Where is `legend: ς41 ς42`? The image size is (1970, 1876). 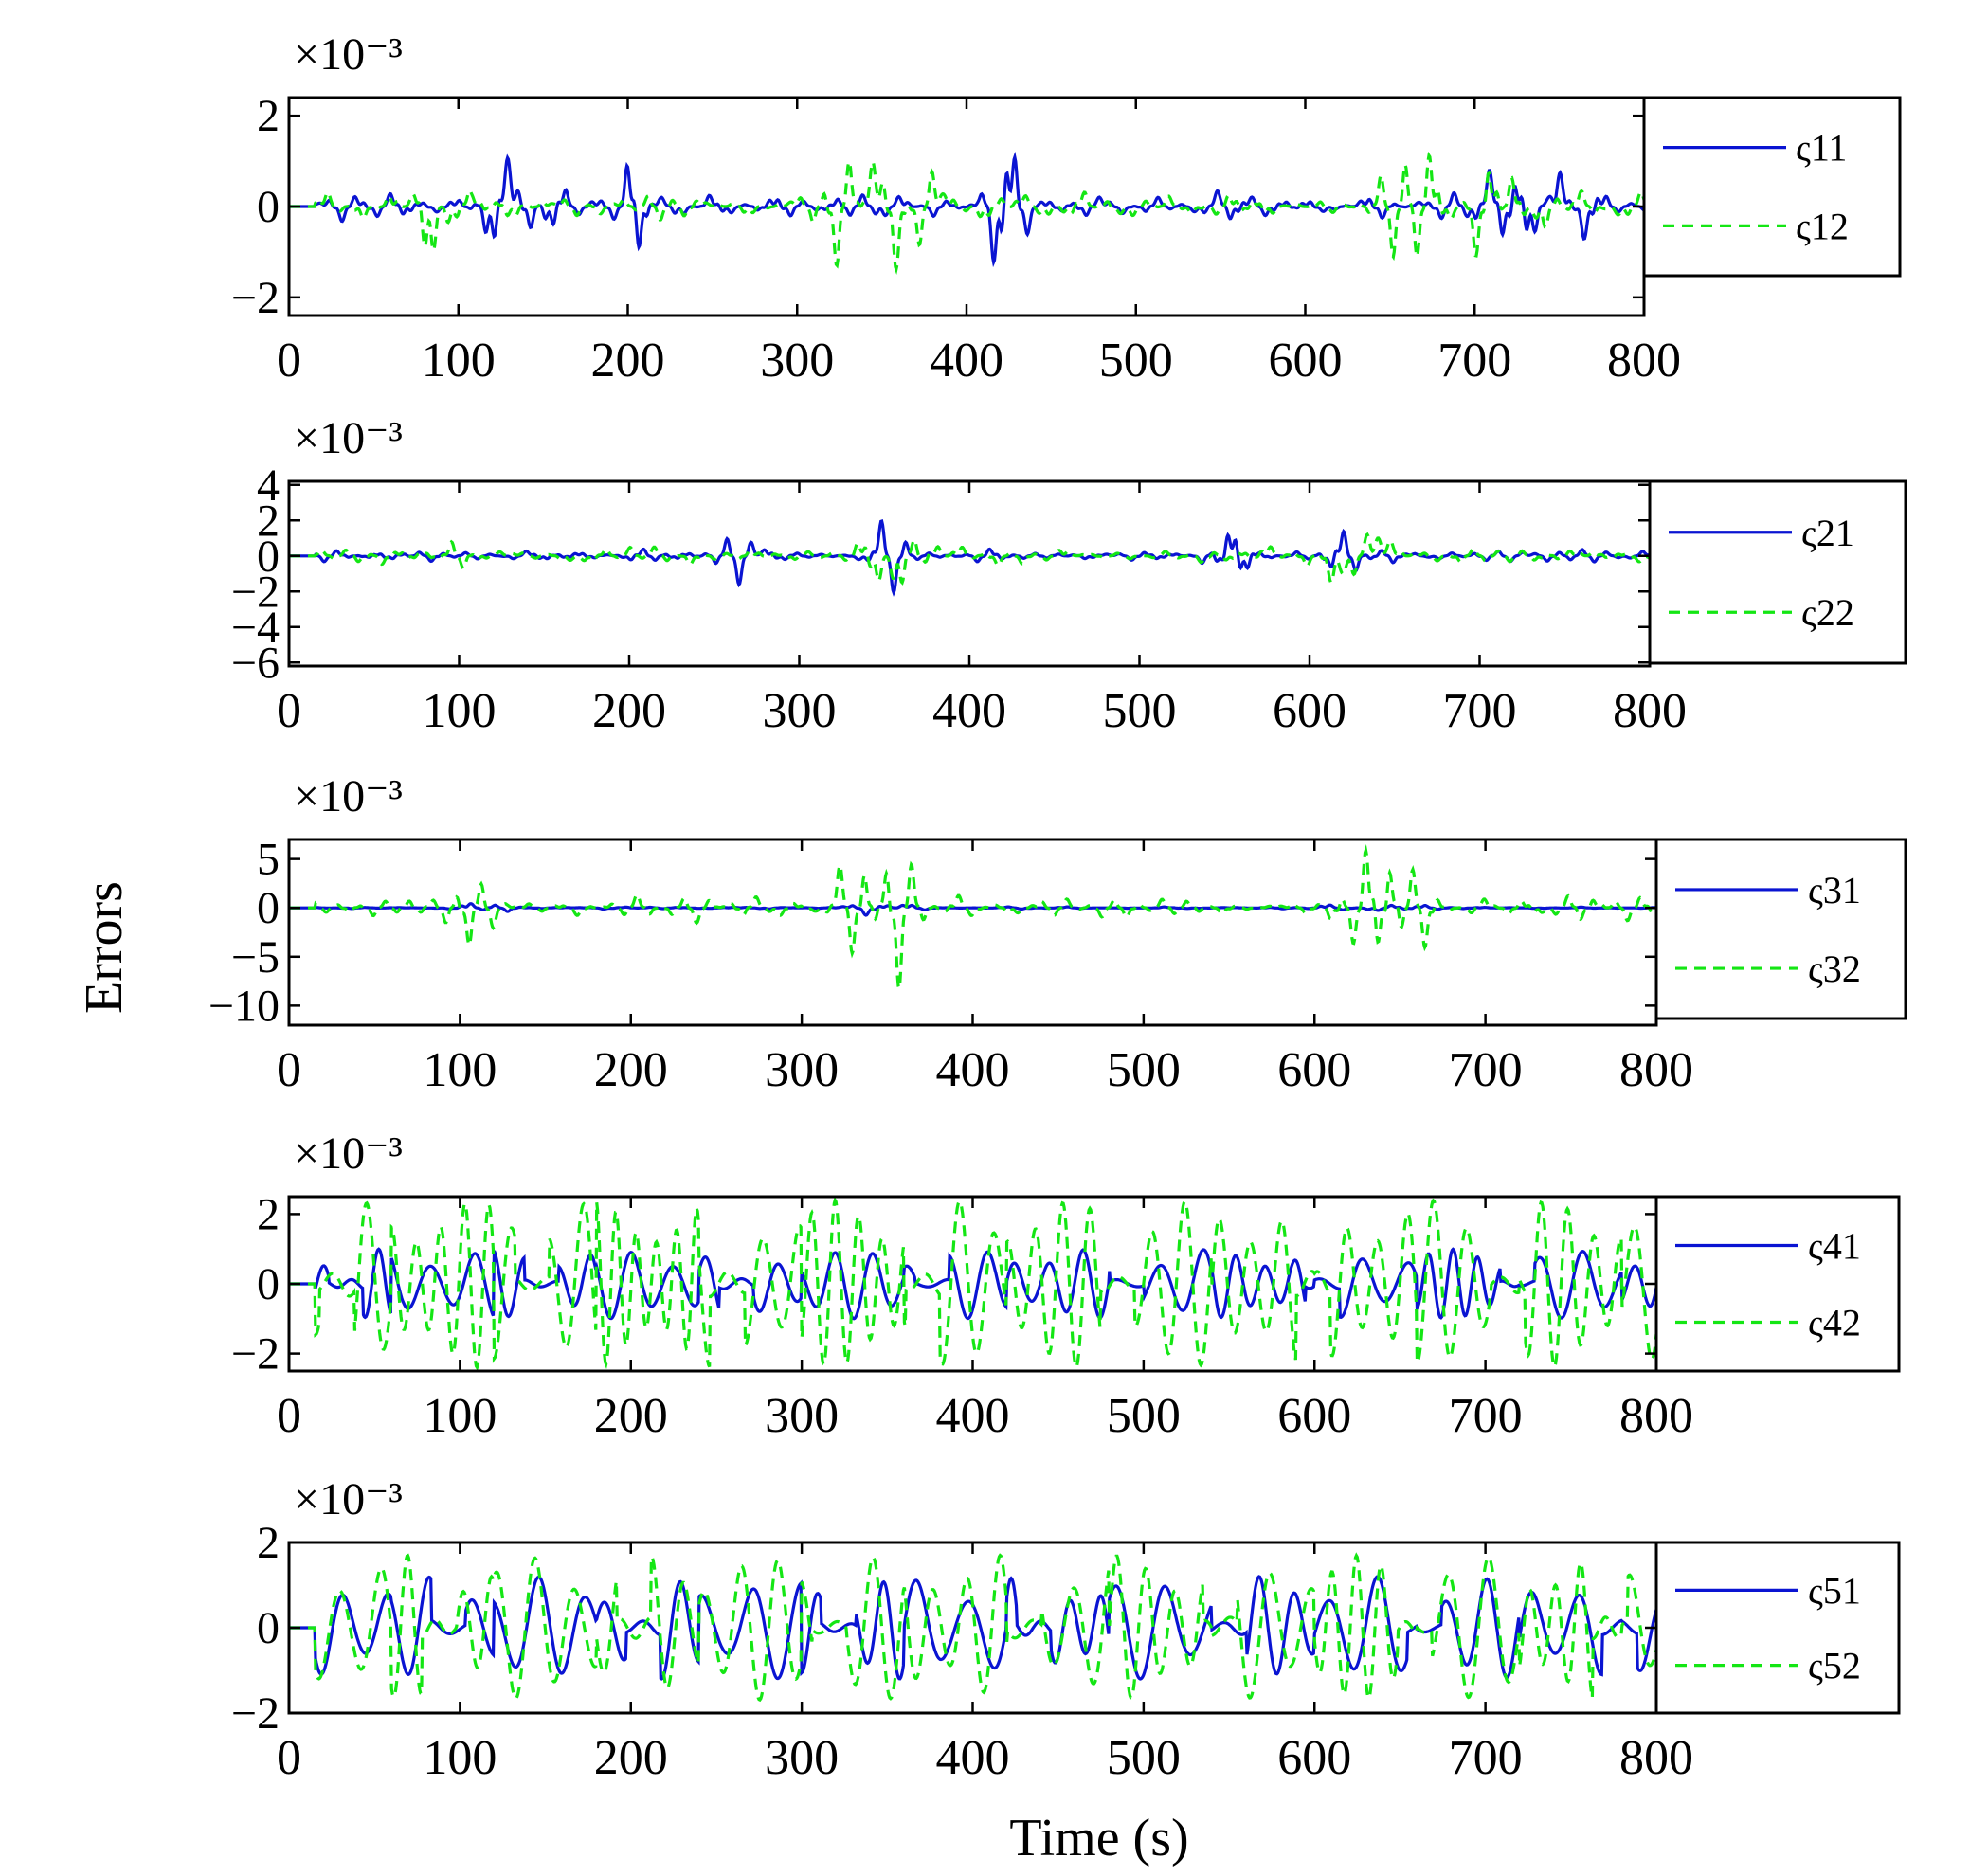 legend: ς41 ς42 is located at coordinates (1777, 1284).